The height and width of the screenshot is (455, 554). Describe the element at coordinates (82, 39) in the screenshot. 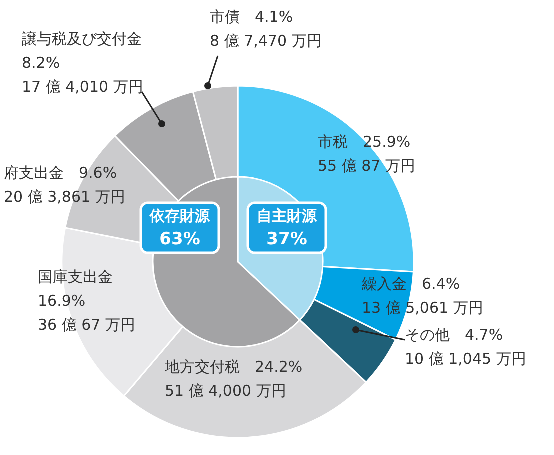

I see `slice-label: 譲与税及び交付金` at that location.